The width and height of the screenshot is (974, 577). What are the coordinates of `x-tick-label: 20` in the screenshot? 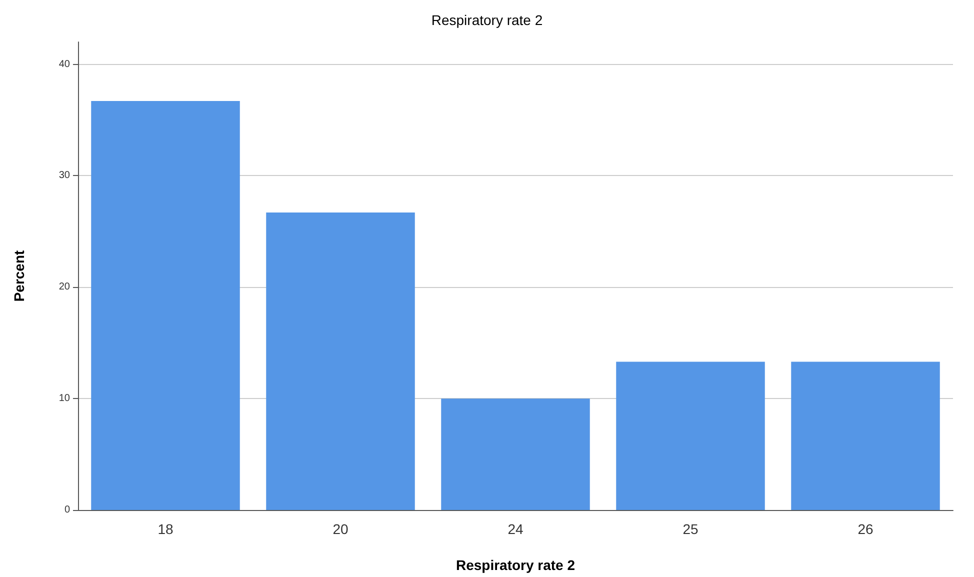 It's located at (340, 529).